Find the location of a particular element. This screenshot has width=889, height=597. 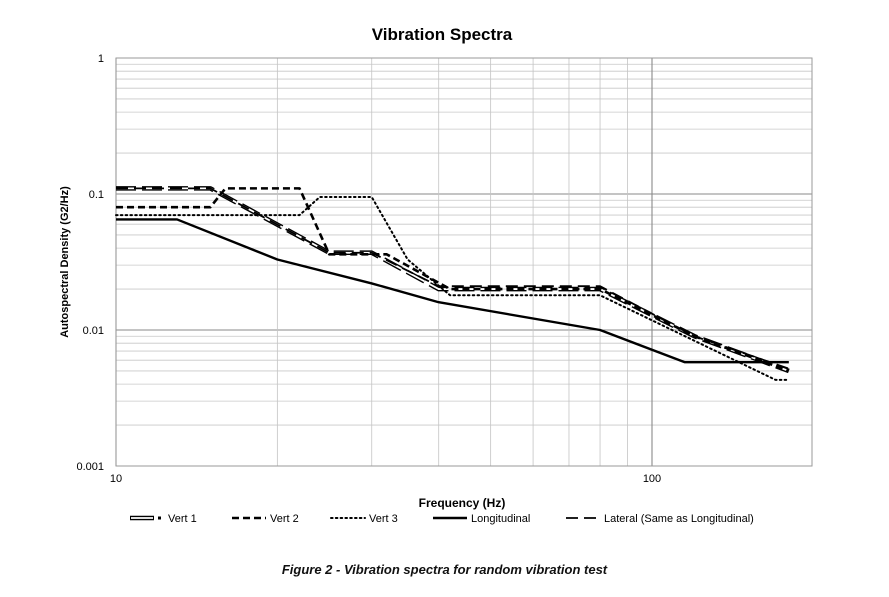

y-tick-label: 1 is located at coordinates (101, 59).